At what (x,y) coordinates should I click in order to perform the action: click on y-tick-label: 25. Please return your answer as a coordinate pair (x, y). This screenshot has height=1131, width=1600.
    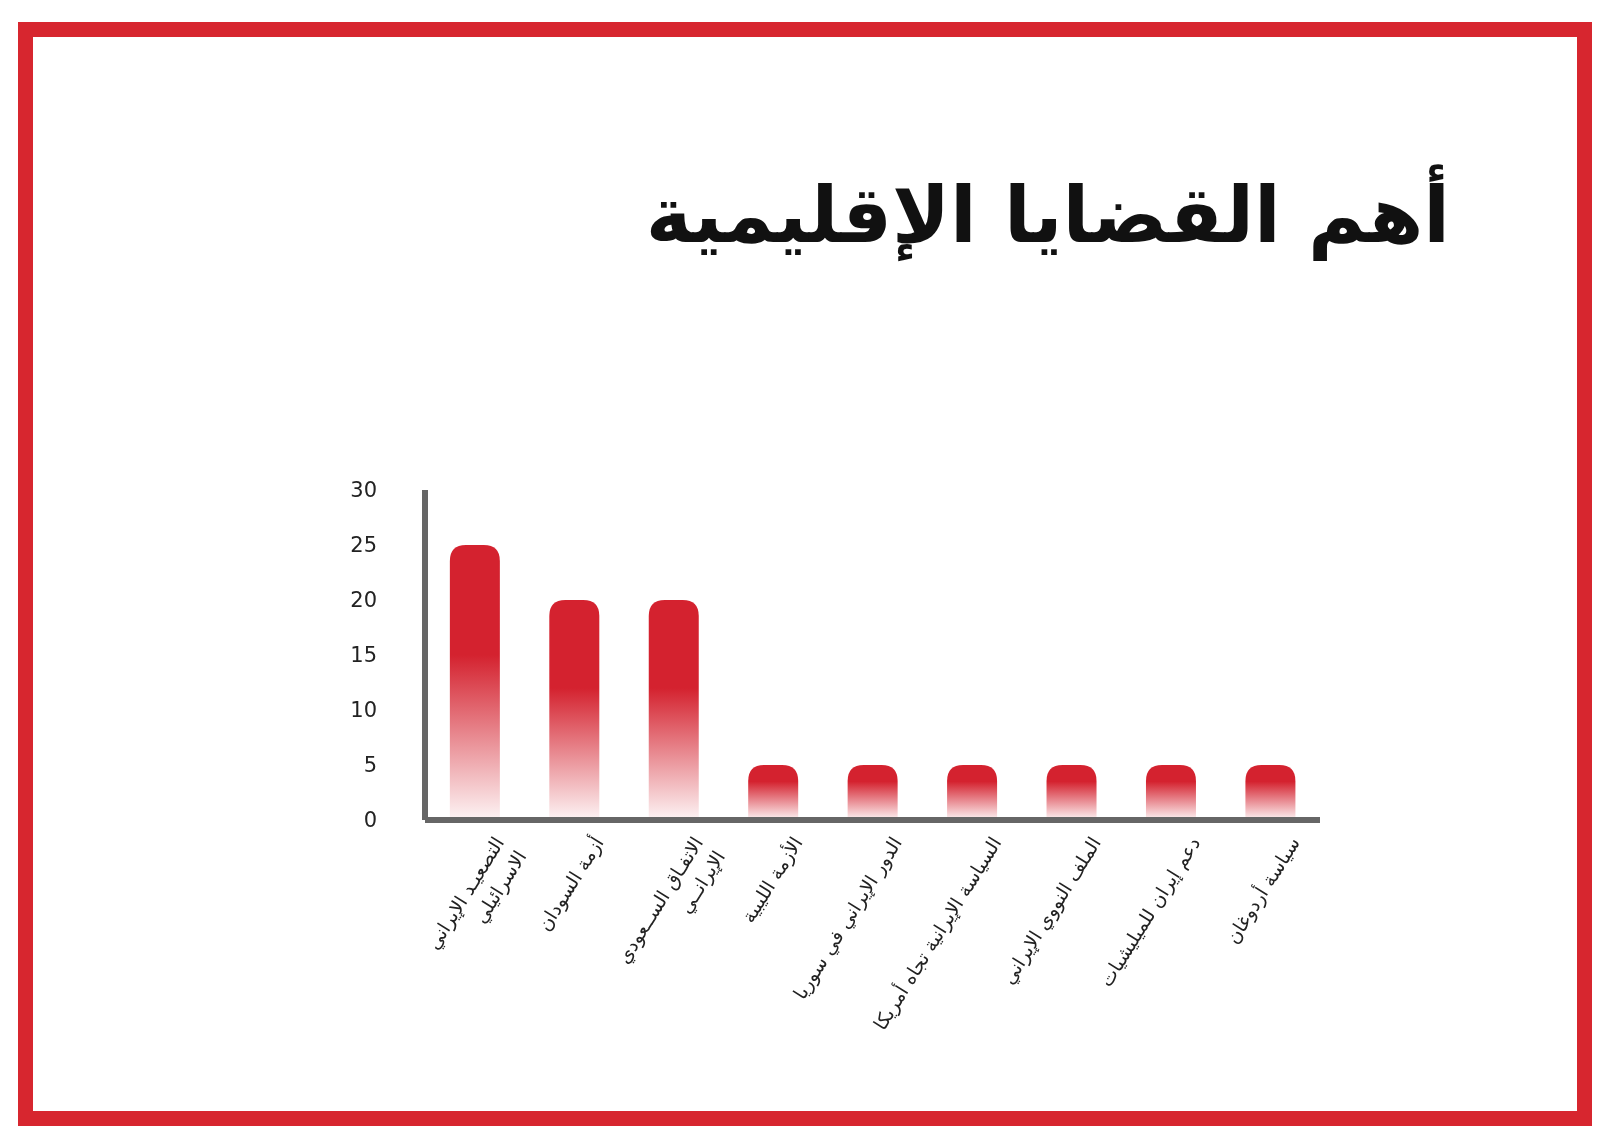
    Looking at the image, I should click on (363, 545).